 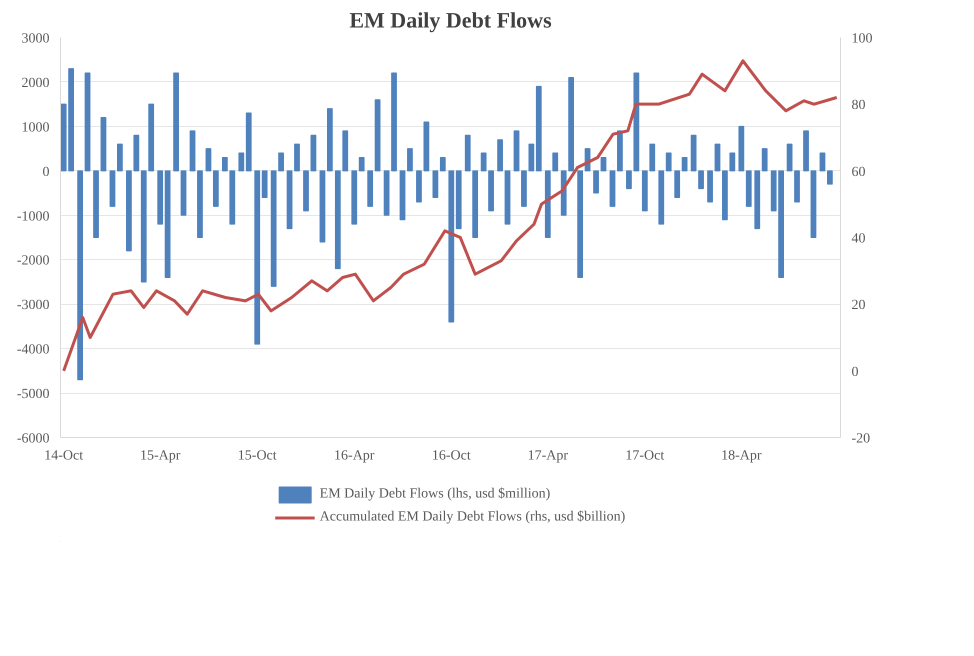 I want to click on y-tick-label: -5000, so click(x=33, y=394).